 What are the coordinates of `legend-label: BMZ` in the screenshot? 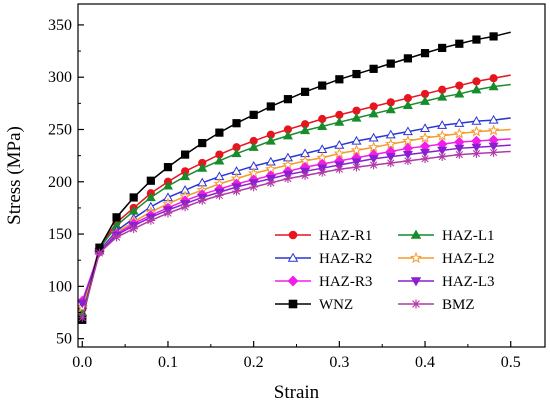 It's located at (458, 305).